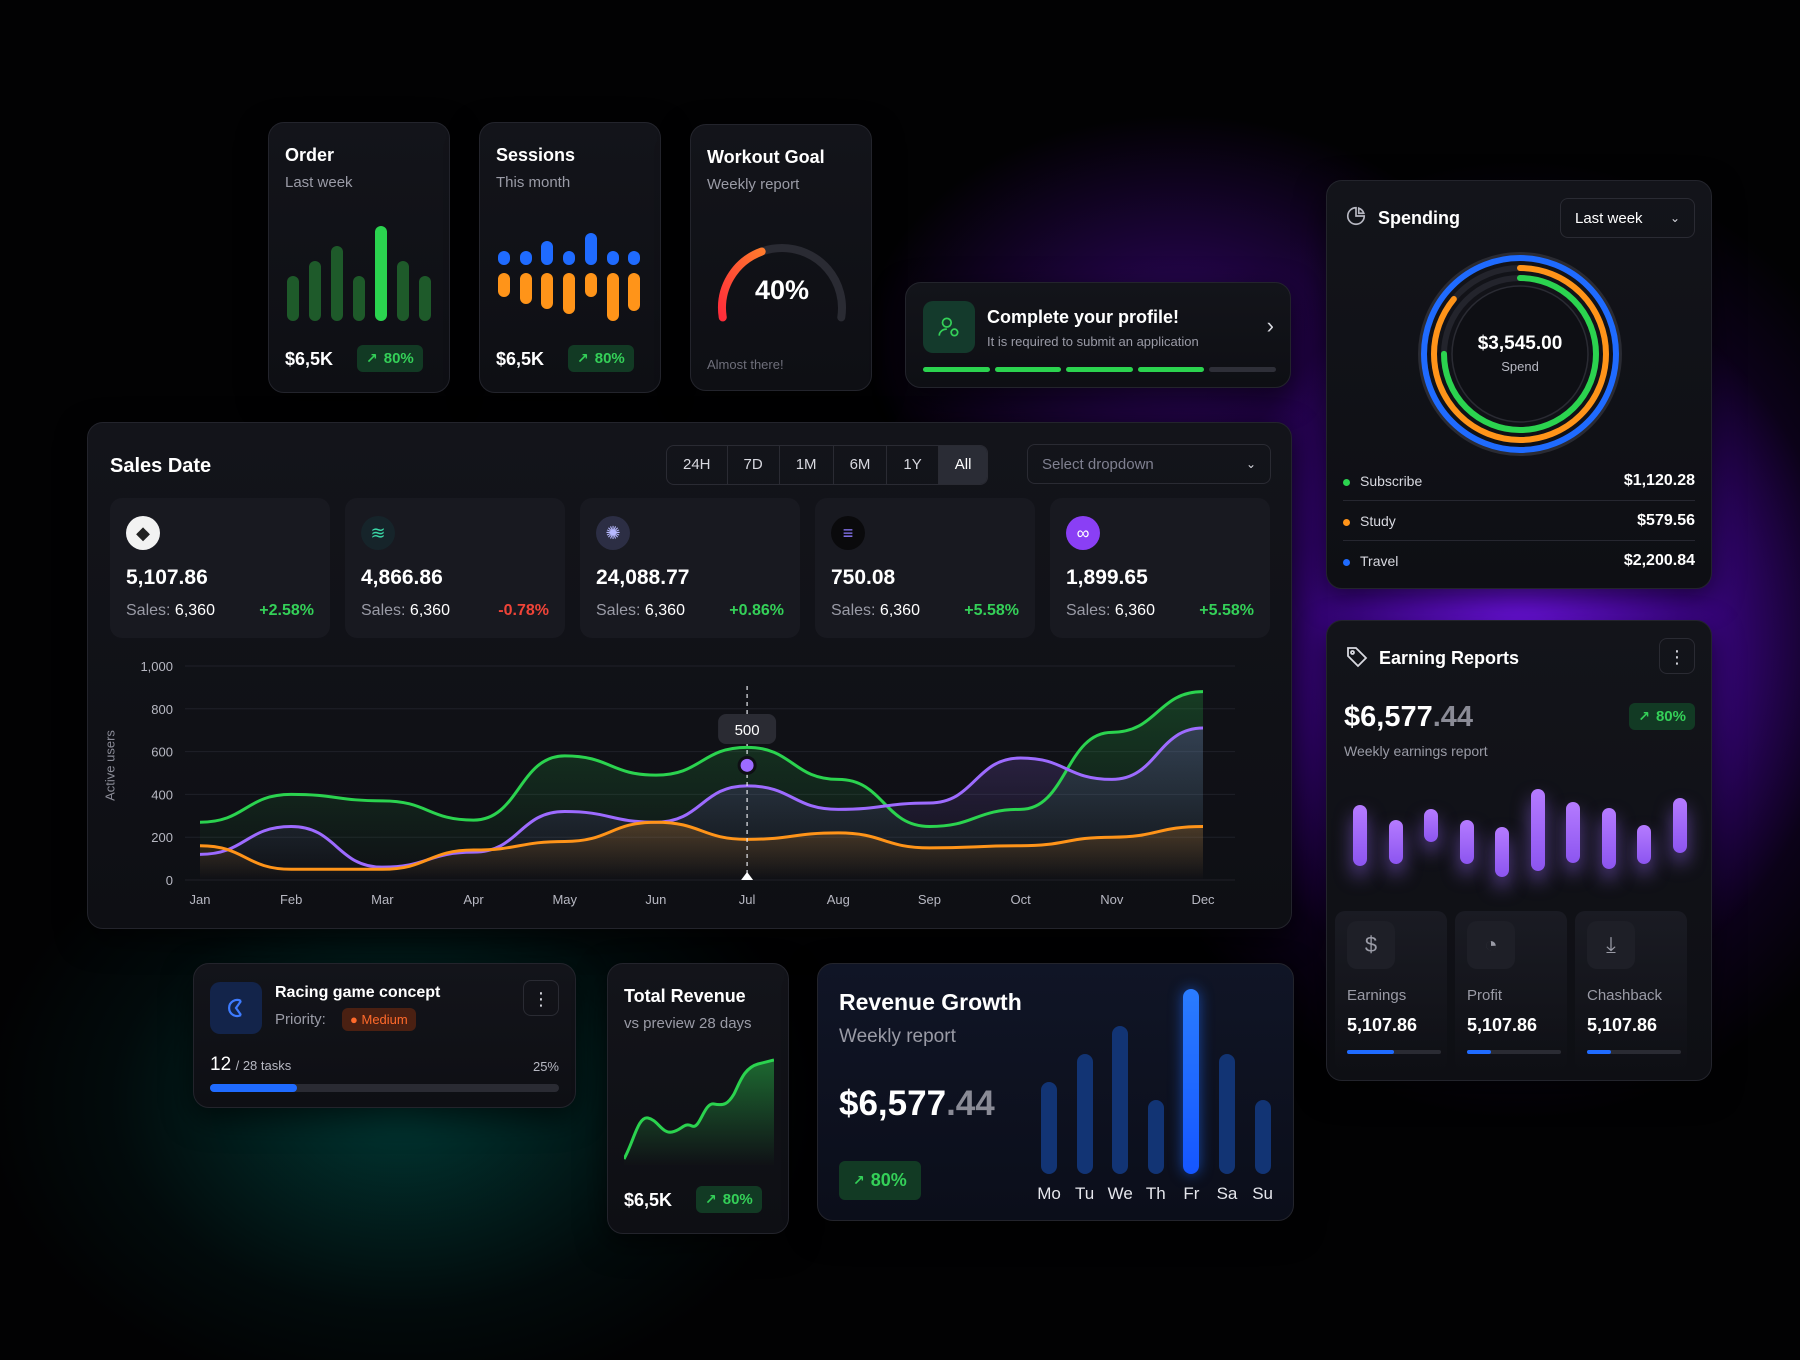 This screenshot has width=1800, height=1360. Describe the element at coordinates (655, 899) in the screenshot. I see `x-tick-label: Jun` at that location.